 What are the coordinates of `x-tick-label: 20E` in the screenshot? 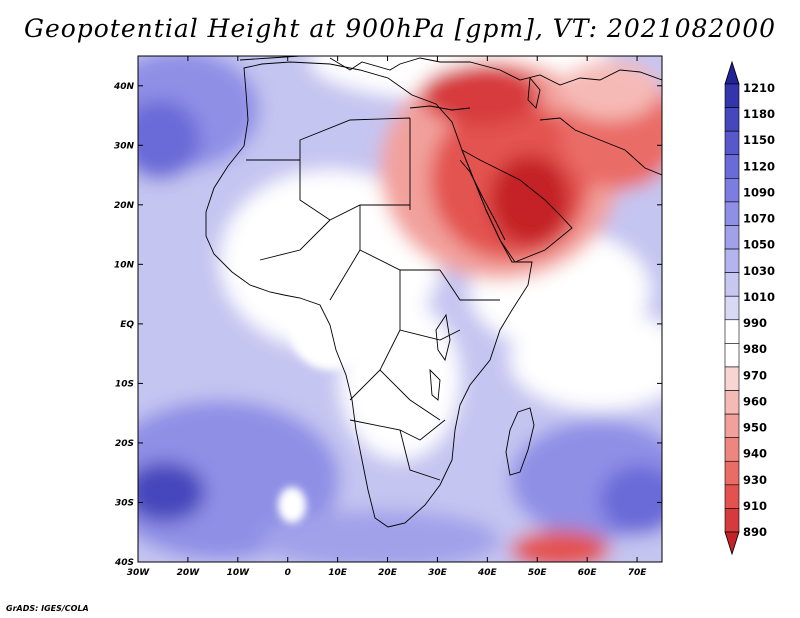 It's located at (388, 573).